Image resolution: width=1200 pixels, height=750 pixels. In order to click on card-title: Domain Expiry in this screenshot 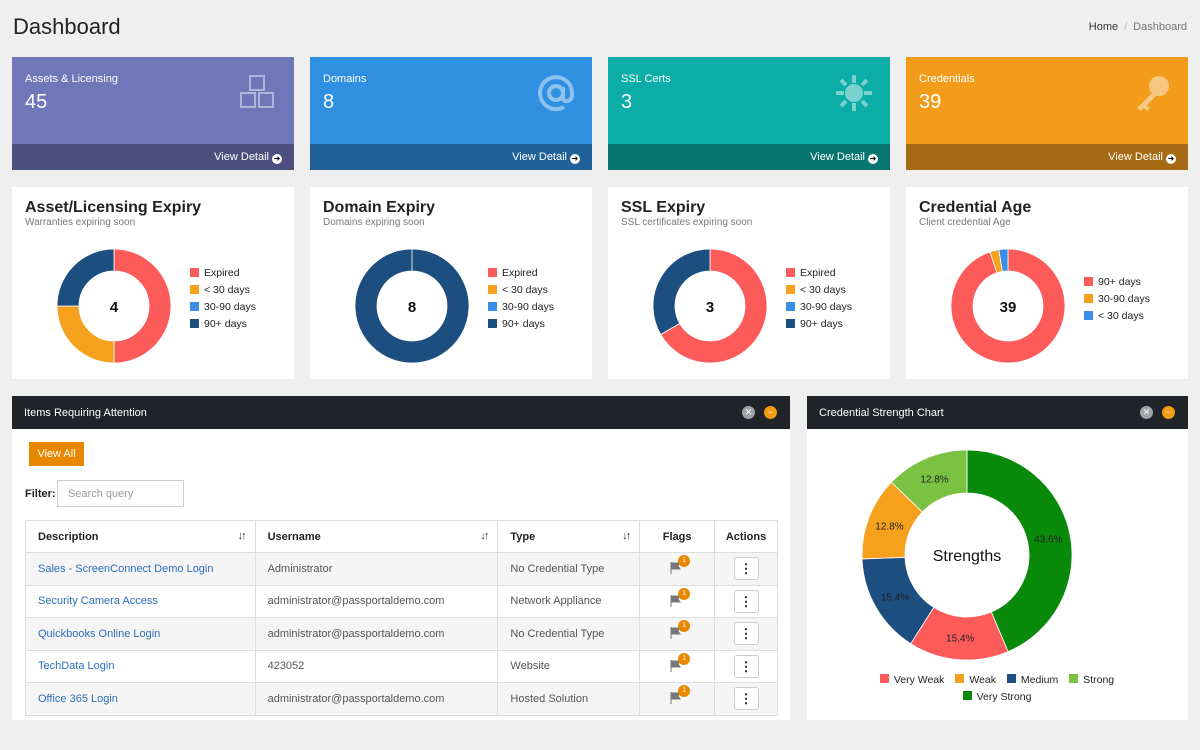, I will do `click(379, 207)`.